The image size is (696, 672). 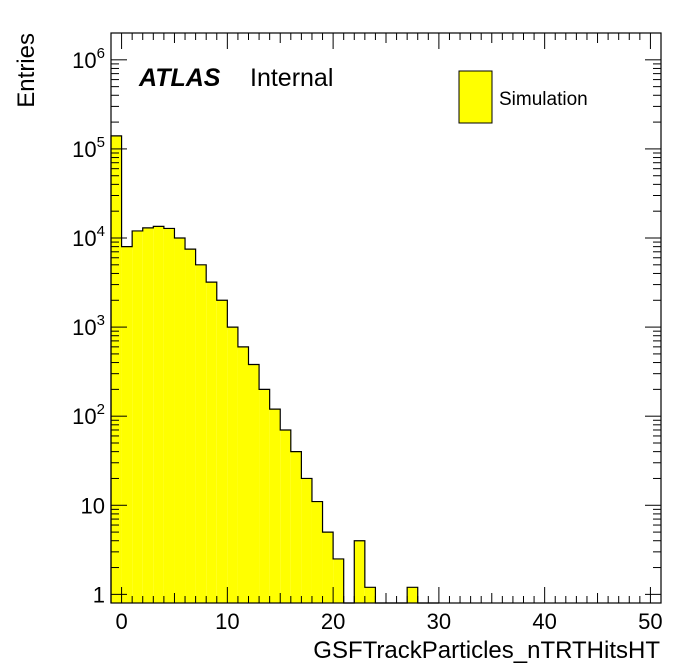 What do you see at coordinates (88, 59) in the screenshot?
I see `y-tick-label: 10⁶` at bounding box center [88, 59].